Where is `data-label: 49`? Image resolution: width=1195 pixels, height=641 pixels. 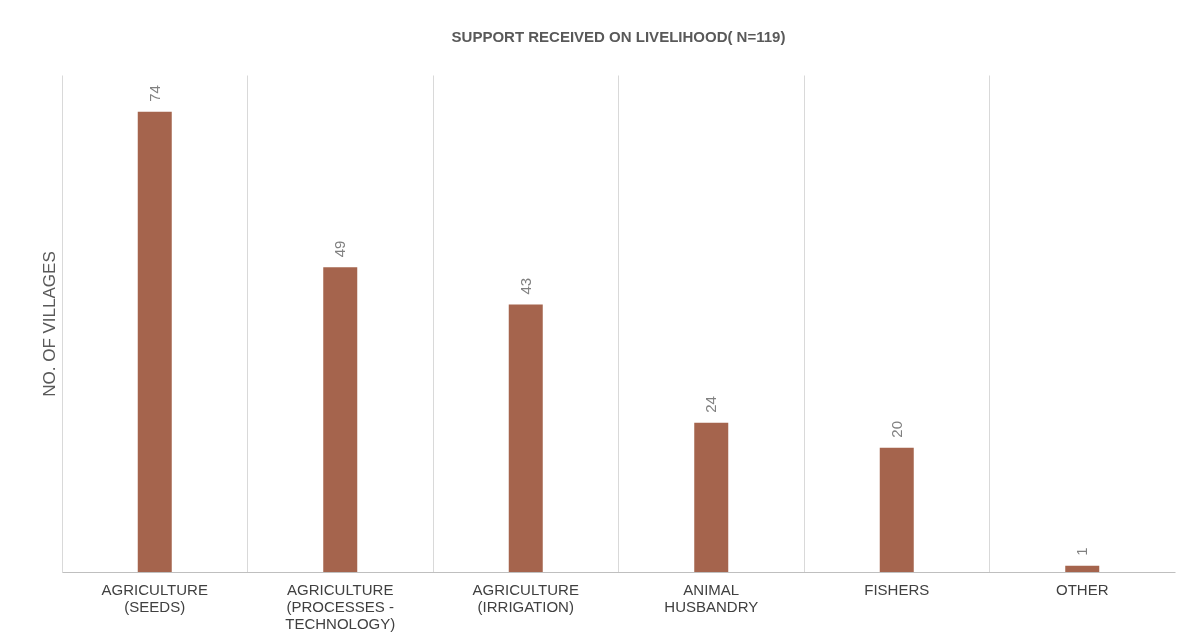 data-label: 49 is located at coordinates (340, 249).